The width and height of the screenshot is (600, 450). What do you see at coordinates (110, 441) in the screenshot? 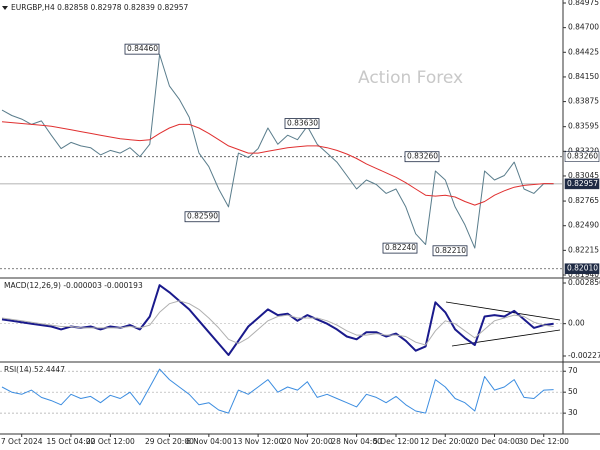
I see `x-tick-label: 22 Oct 12:00` at bounding box center [110, 441].